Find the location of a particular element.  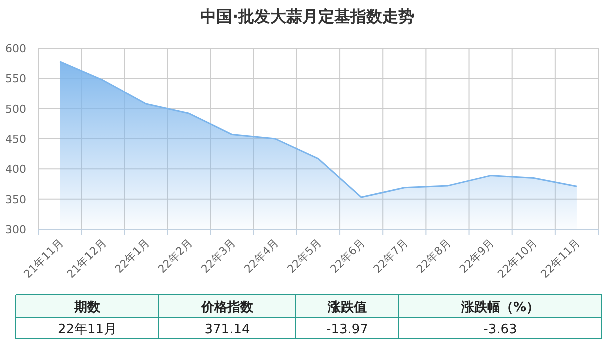

x-tick-label: 22年9月 is located at coordinates (477, 256).